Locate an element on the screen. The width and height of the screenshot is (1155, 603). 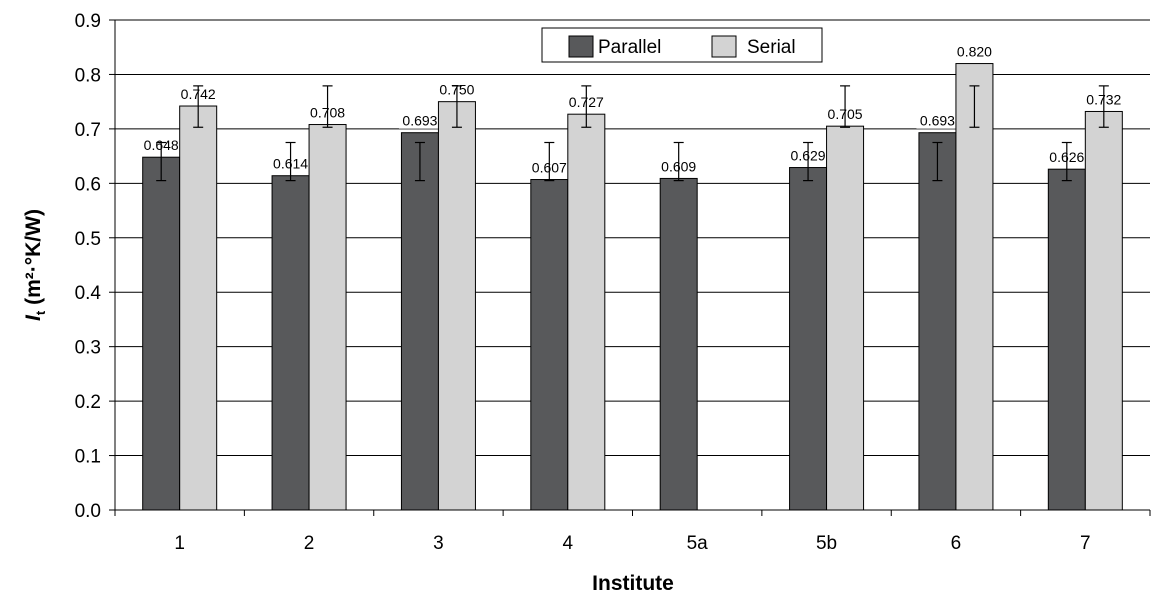
x-tick-label: 2 is located at coordinates (309, 543).